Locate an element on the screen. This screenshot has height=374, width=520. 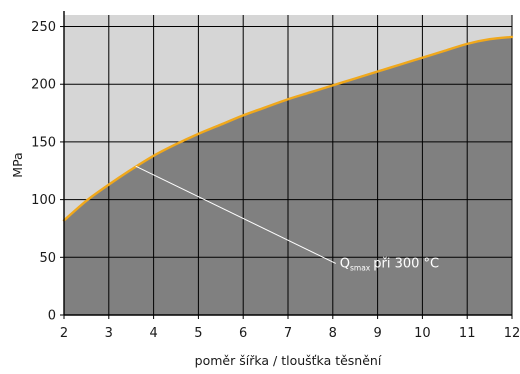
x-tick-label: 11 is located at coordinates (467, 333).